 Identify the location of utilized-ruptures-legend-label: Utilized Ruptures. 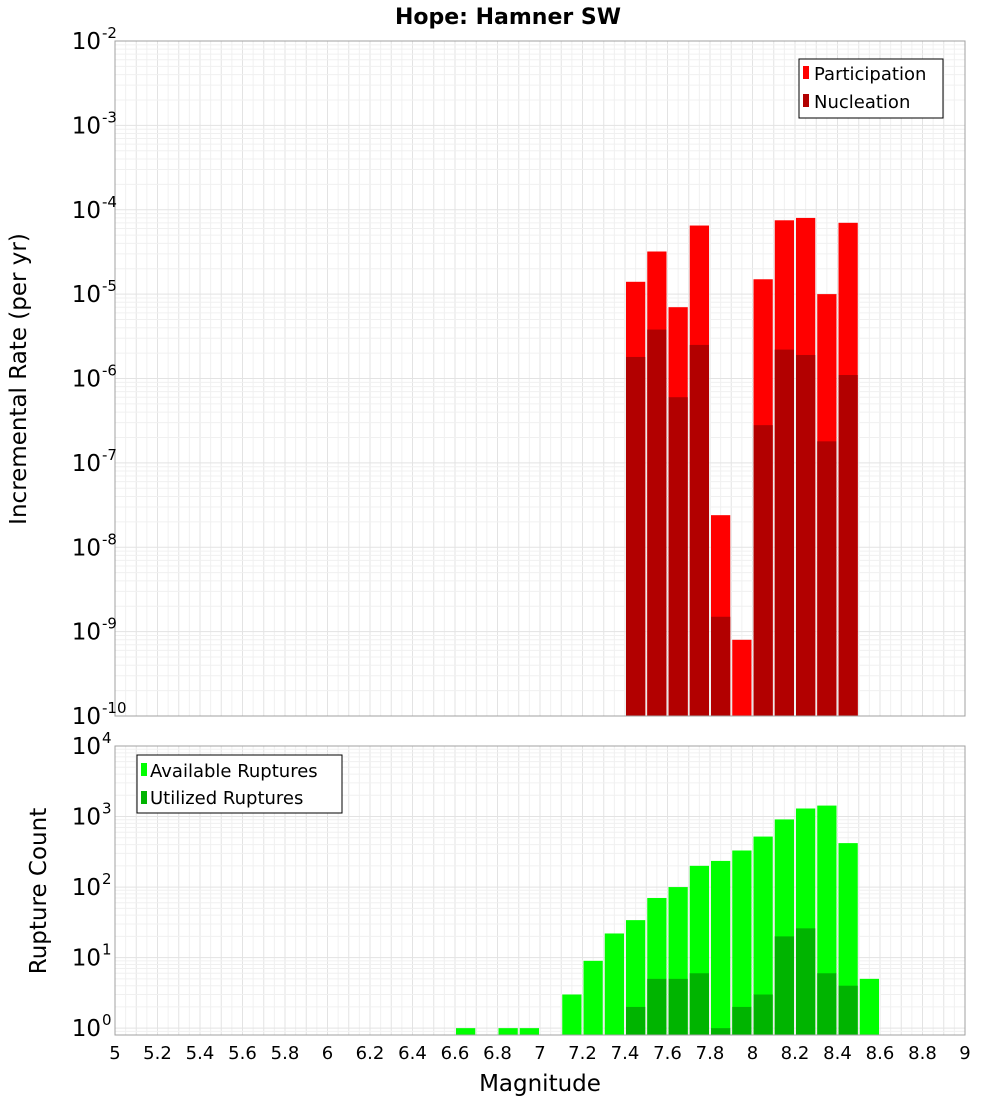
(226, 798).